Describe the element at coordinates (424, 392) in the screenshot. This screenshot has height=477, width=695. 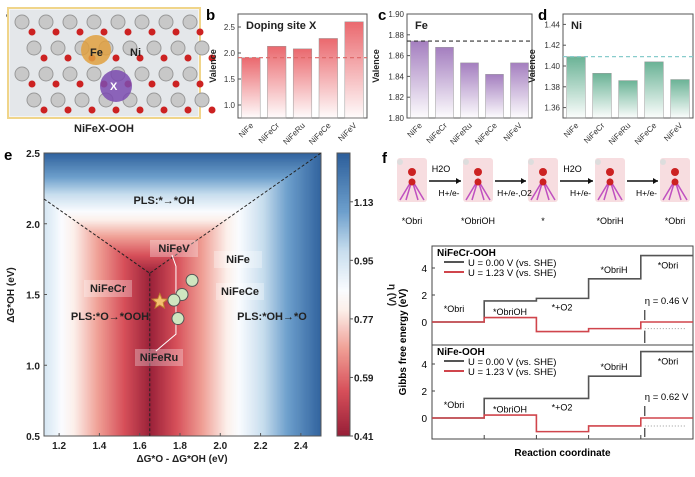
I see `y-tick-label: 2` at that location.